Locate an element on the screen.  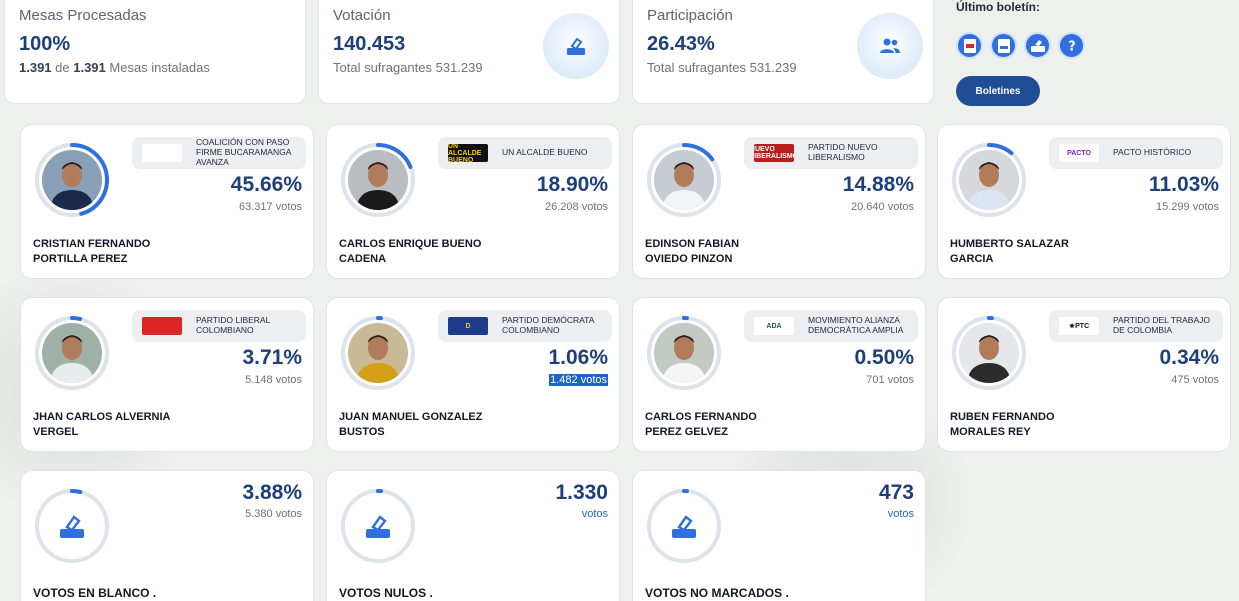
vote-percentage: 0.50% is located at coordinates (884, 357).